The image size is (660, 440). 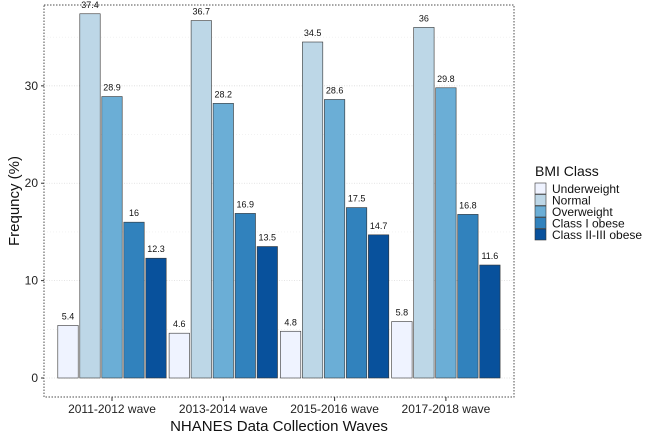 I want to click on data-label: 4.6, so click(x=179, y=324).